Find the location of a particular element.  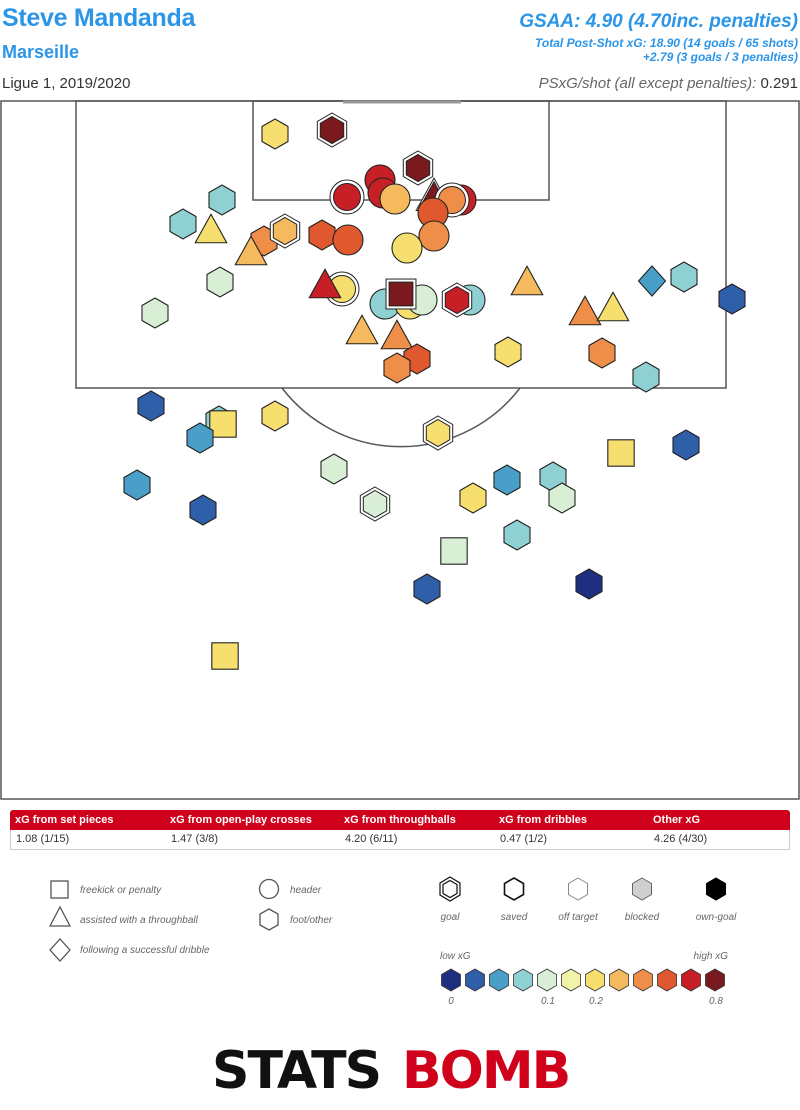

blocked-hexagon-icon is located at coordinates (642, 889).